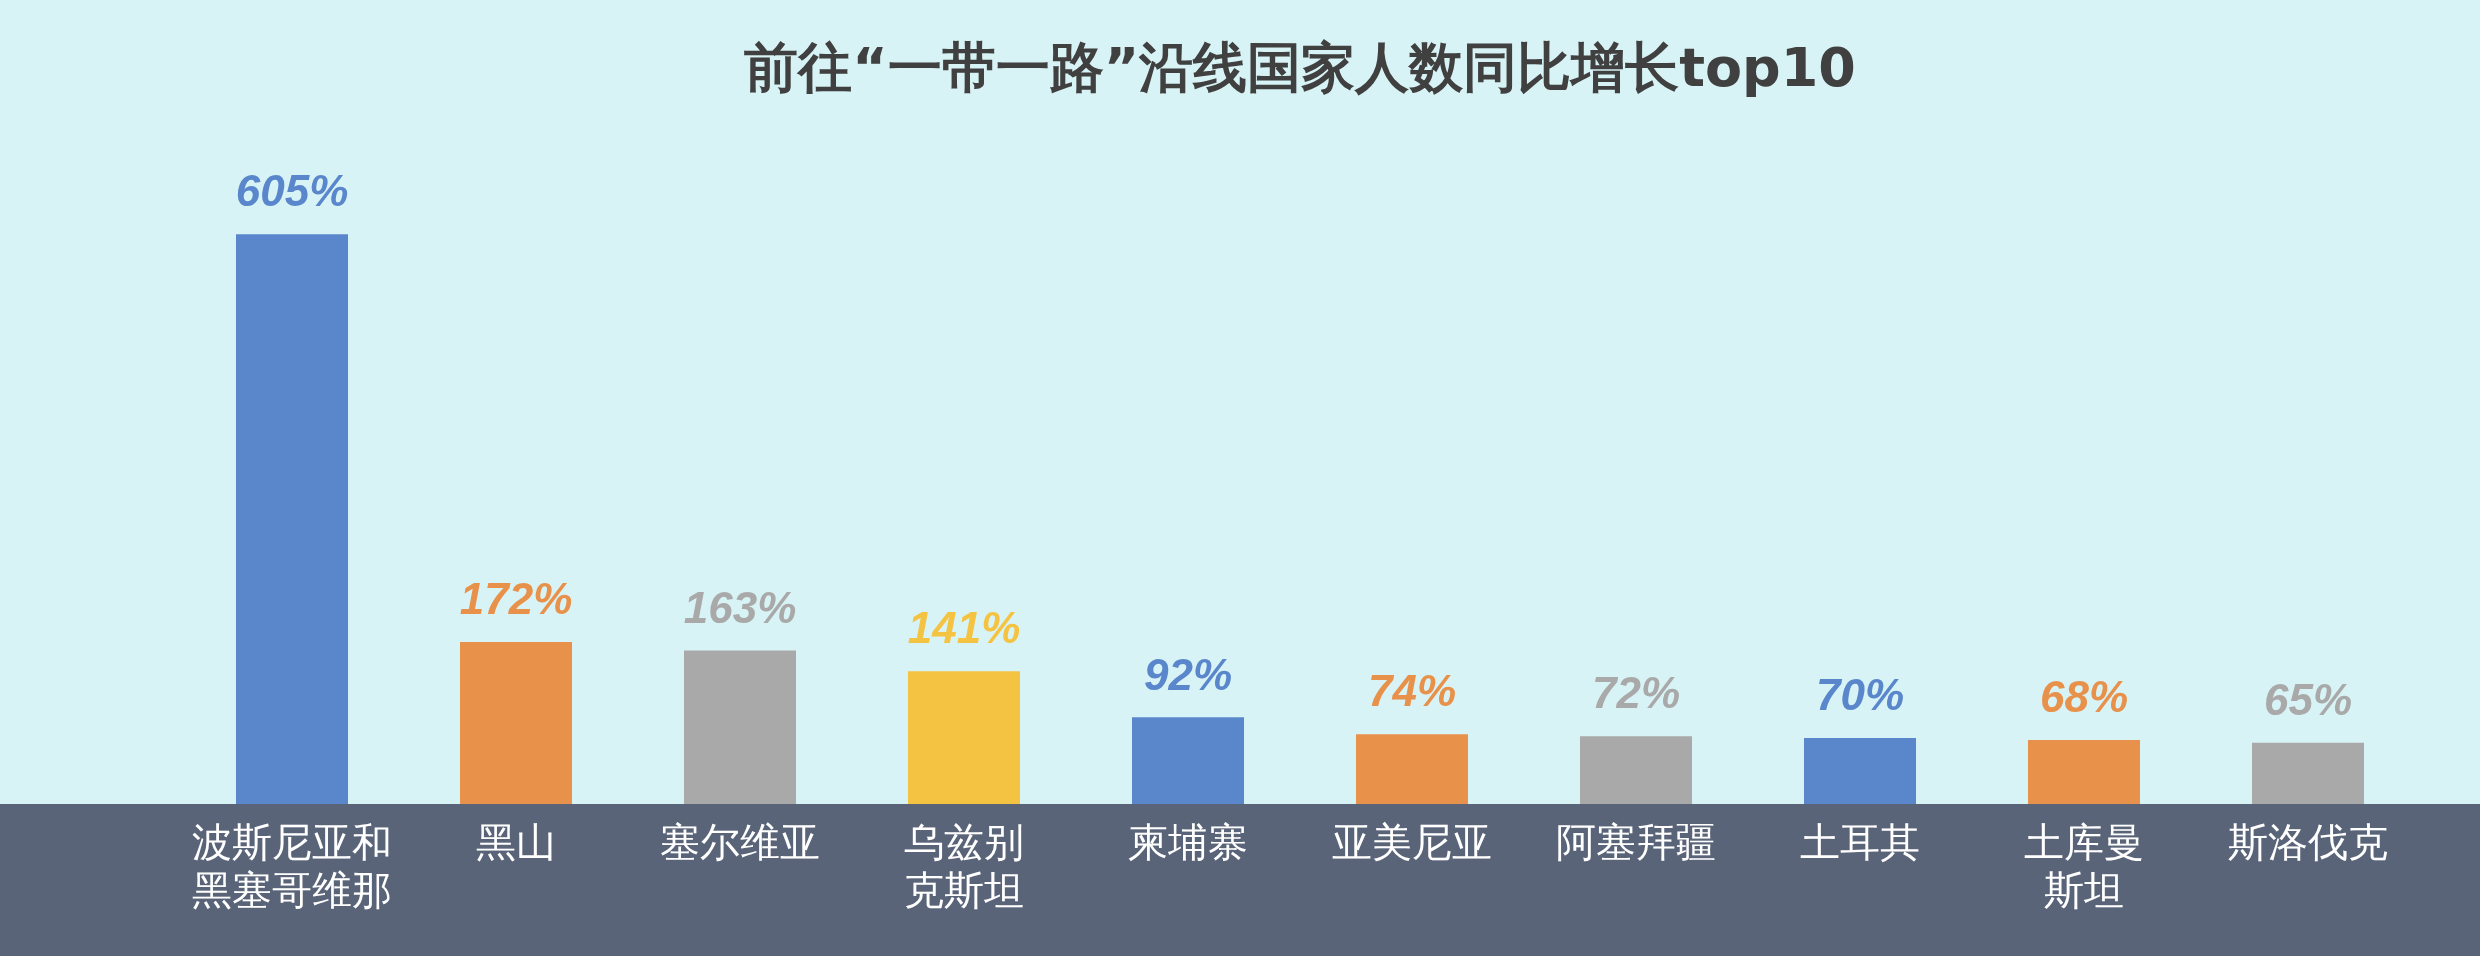 This screenshot has height=956, width=2480. Describe the element at coordinates (2084, 697) in the screenshot. I see `data-label: 68%` at that location.